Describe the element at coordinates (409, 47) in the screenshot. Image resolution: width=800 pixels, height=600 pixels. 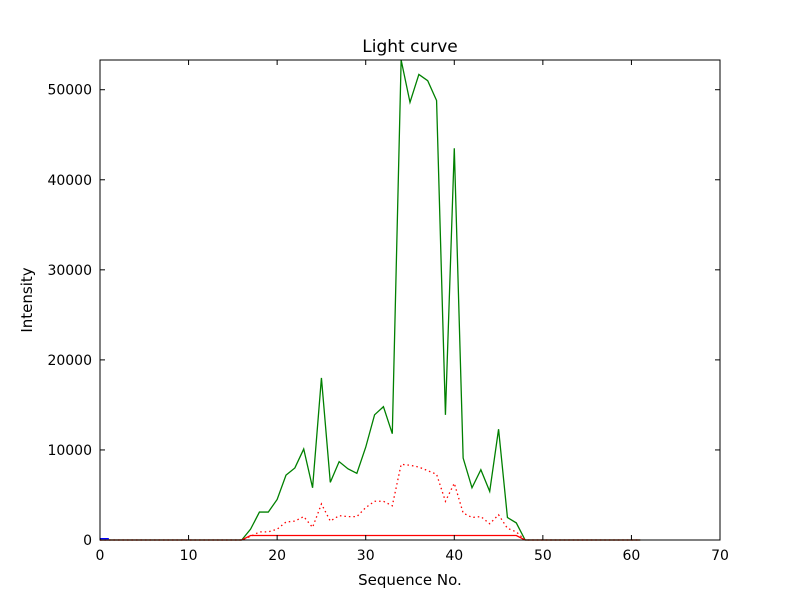
I see `chart-title: Light curve` at that location.